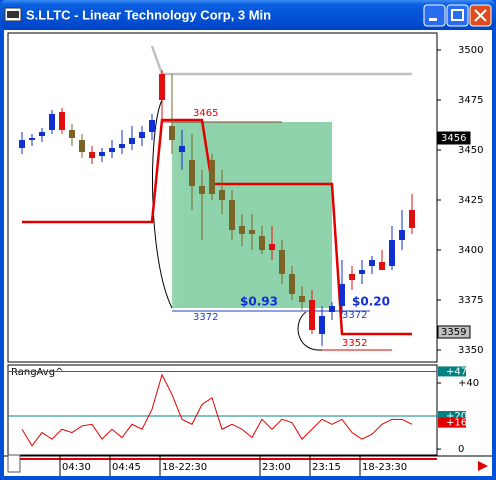 Image resolution: width=496 pixels, height=480 pixels. What do you see at coordinates (480, 15) in the screenshot?
I see `close-button` at bounding box center [480, 15].